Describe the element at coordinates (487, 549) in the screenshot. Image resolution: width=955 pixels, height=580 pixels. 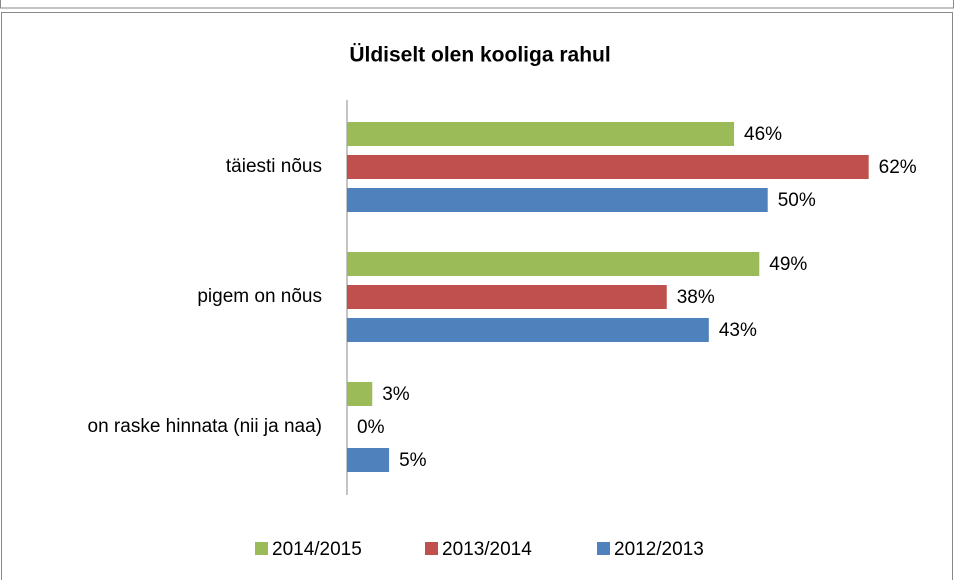
I see `legend-label: 2013/2014` at that location.